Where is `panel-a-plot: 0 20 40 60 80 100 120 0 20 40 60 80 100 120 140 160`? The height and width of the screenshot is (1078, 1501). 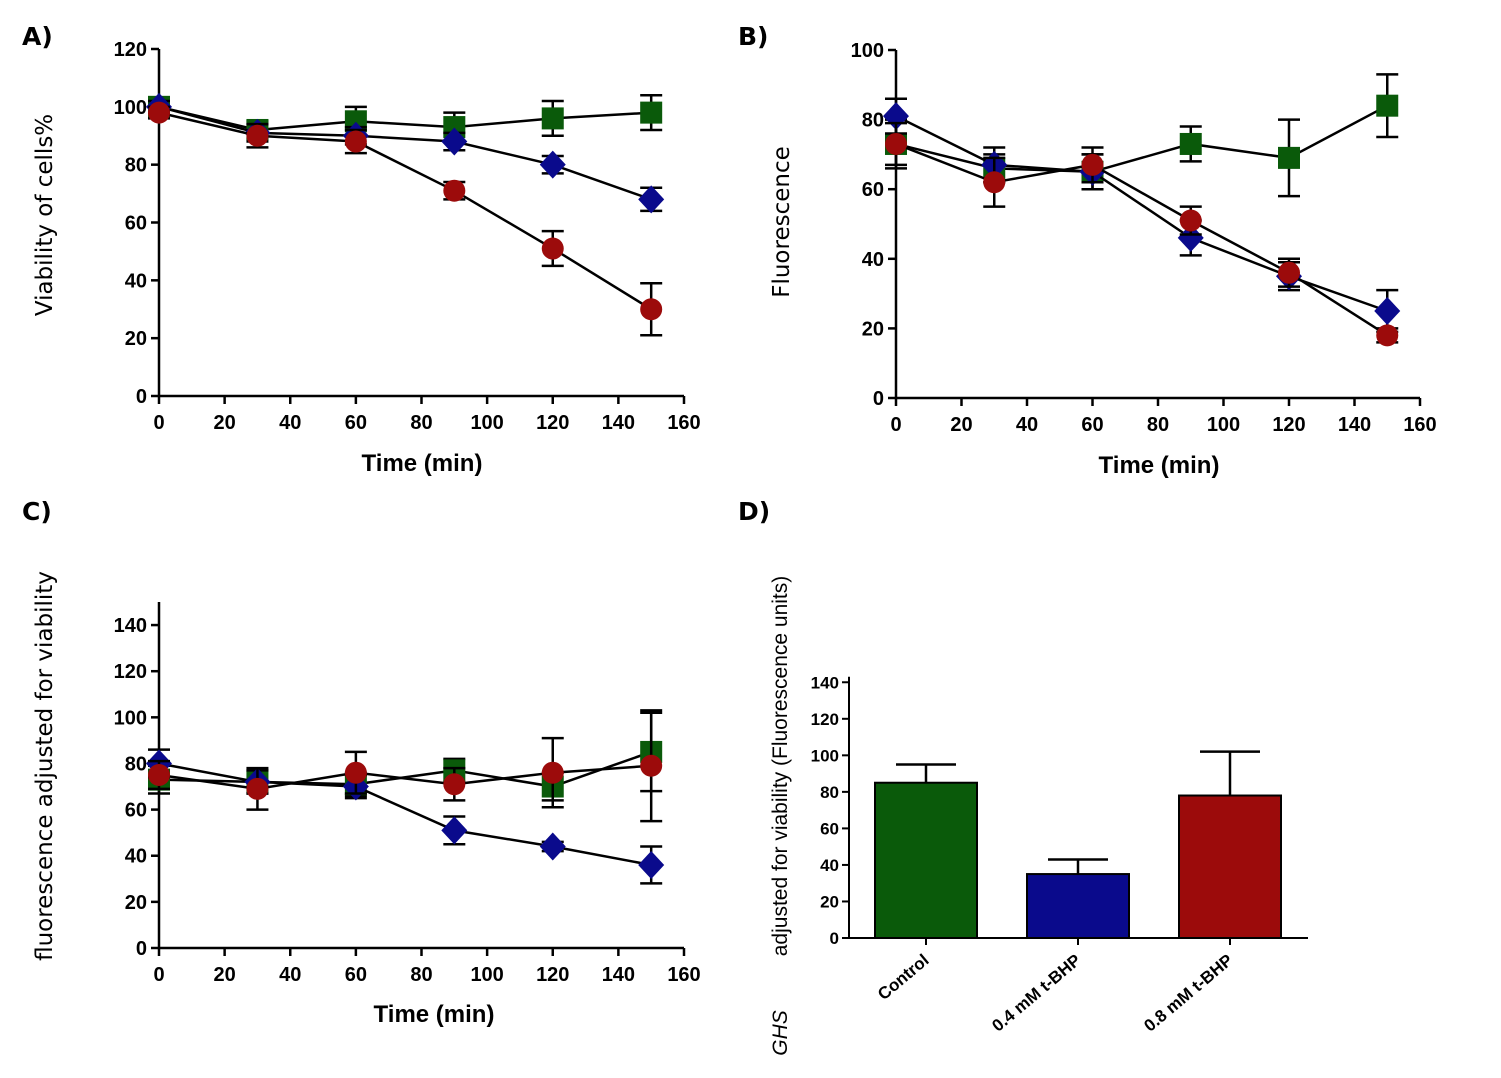
panel-a-plot: 0 20 40 60 80 100 120 0 20 40 60 80 100 120 140 160 is located at coordinates (407, 236).